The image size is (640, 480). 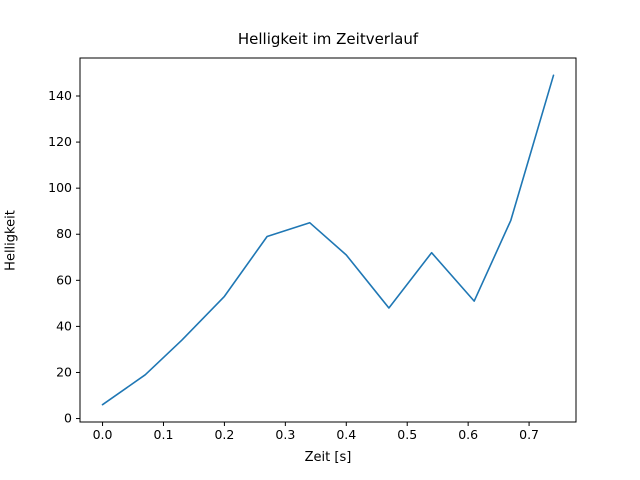 What do you see at coordinates (64, 325) in the screenshot?
I see `y-tick-label: 40` at bounding box center [64, 325].